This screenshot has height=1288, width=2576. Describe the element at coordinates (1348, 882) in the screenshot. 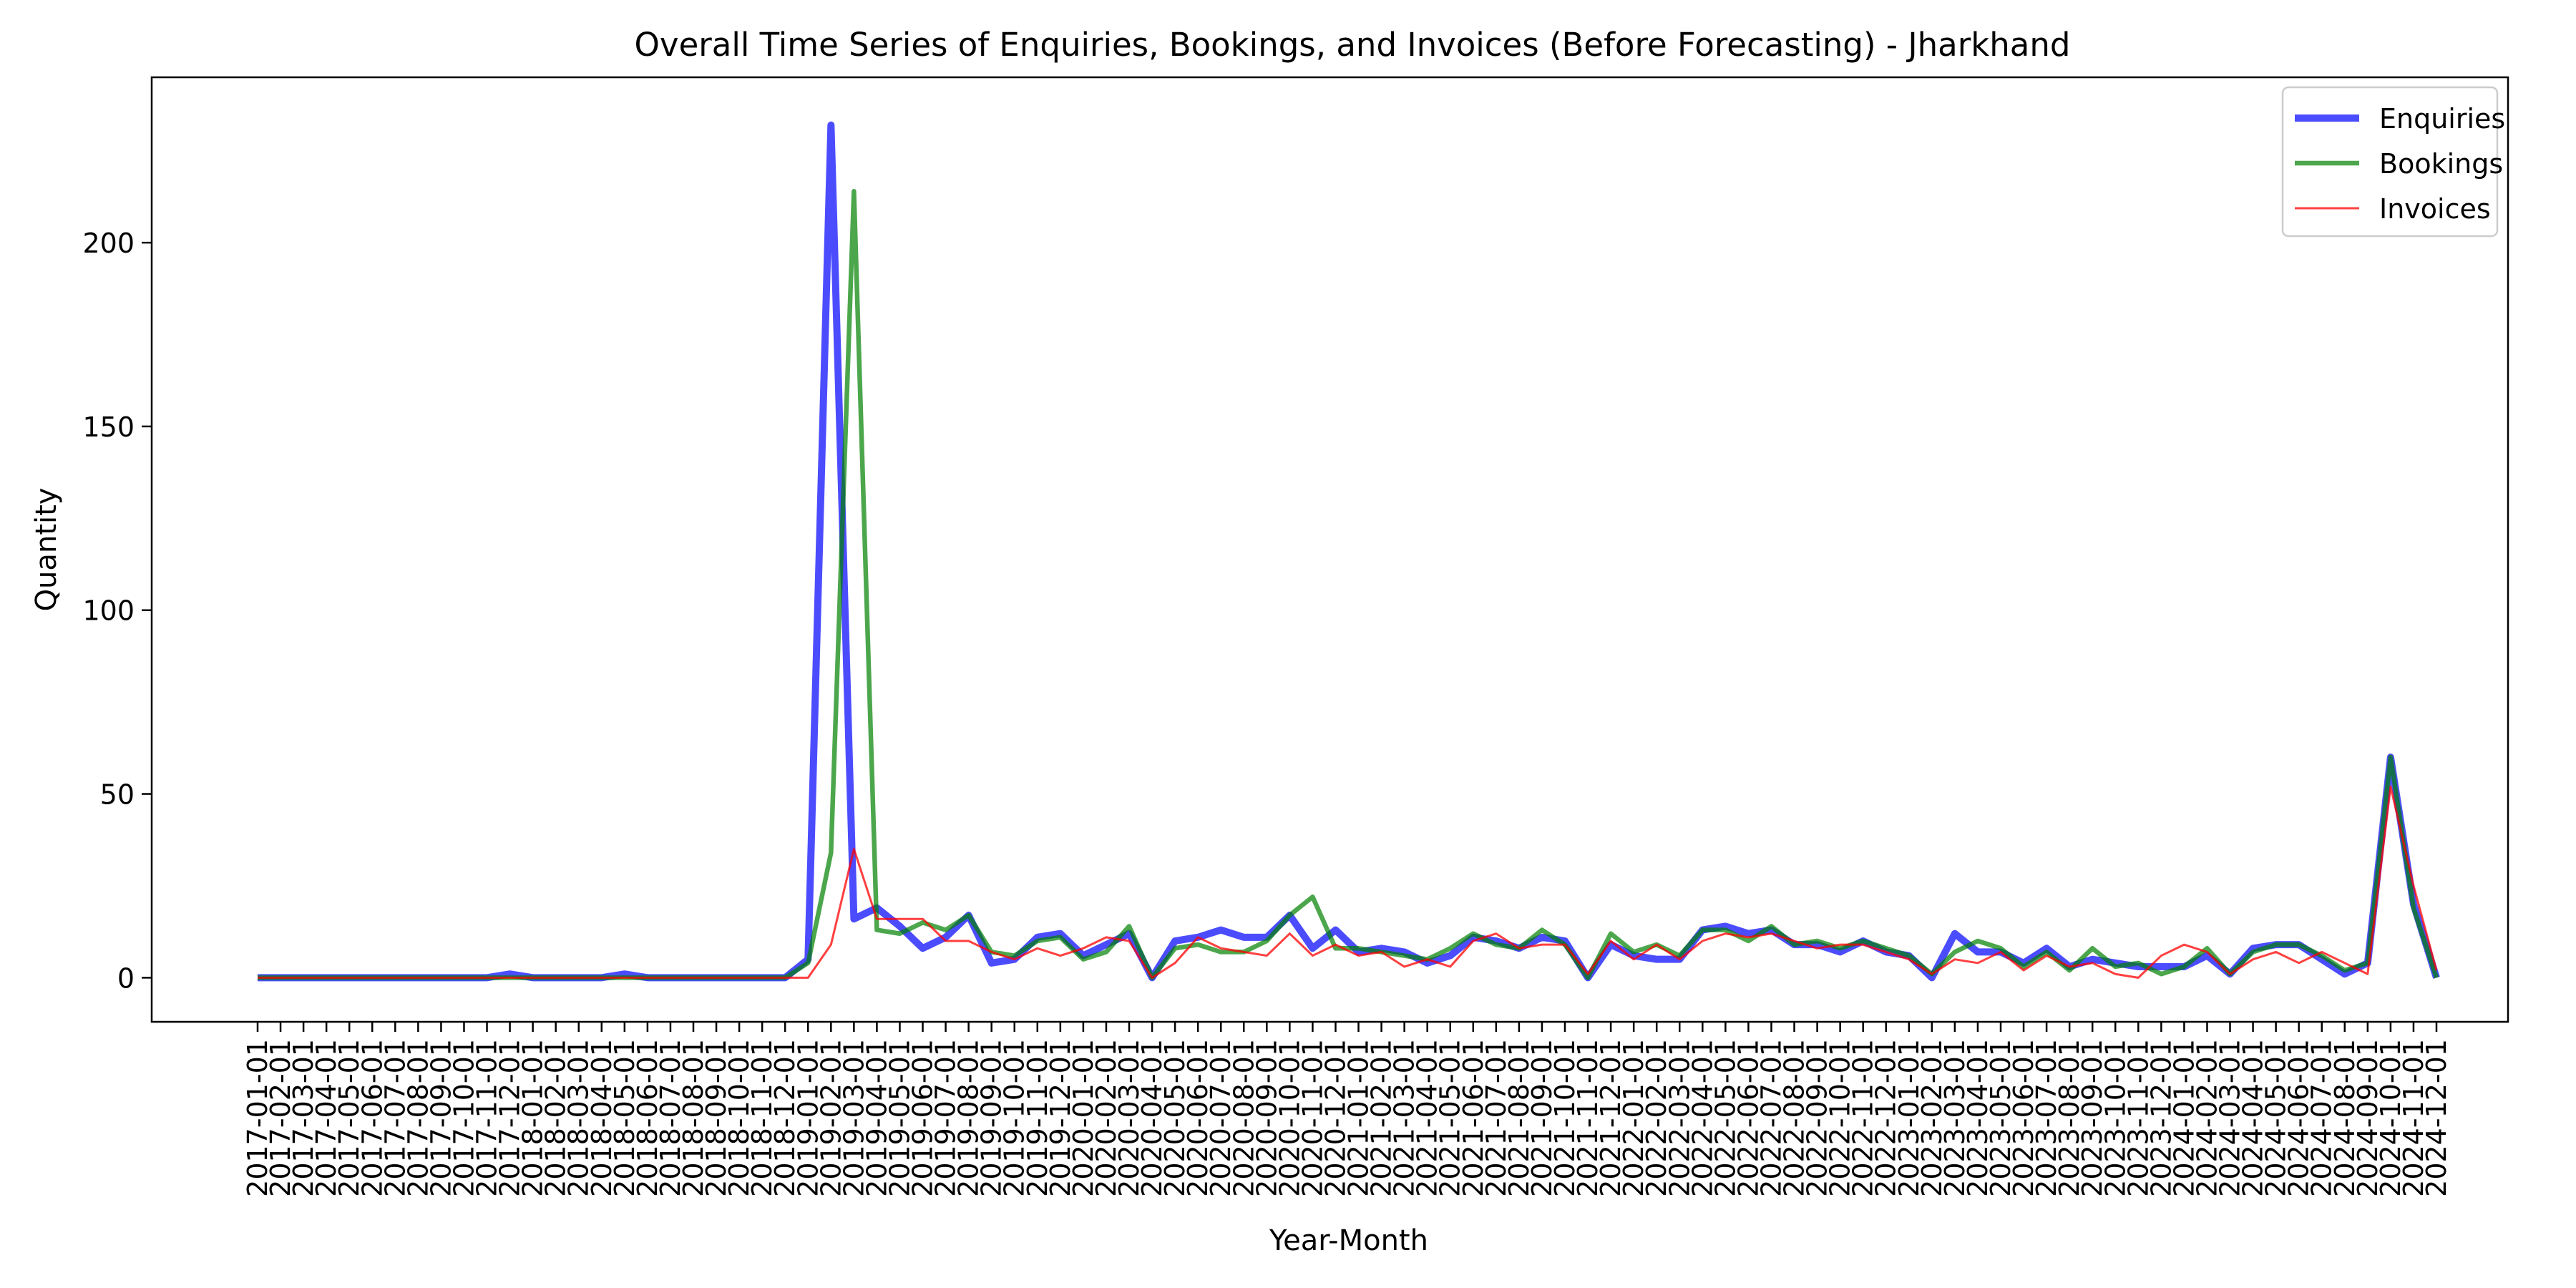

I see `series-line-invoices` at that location.